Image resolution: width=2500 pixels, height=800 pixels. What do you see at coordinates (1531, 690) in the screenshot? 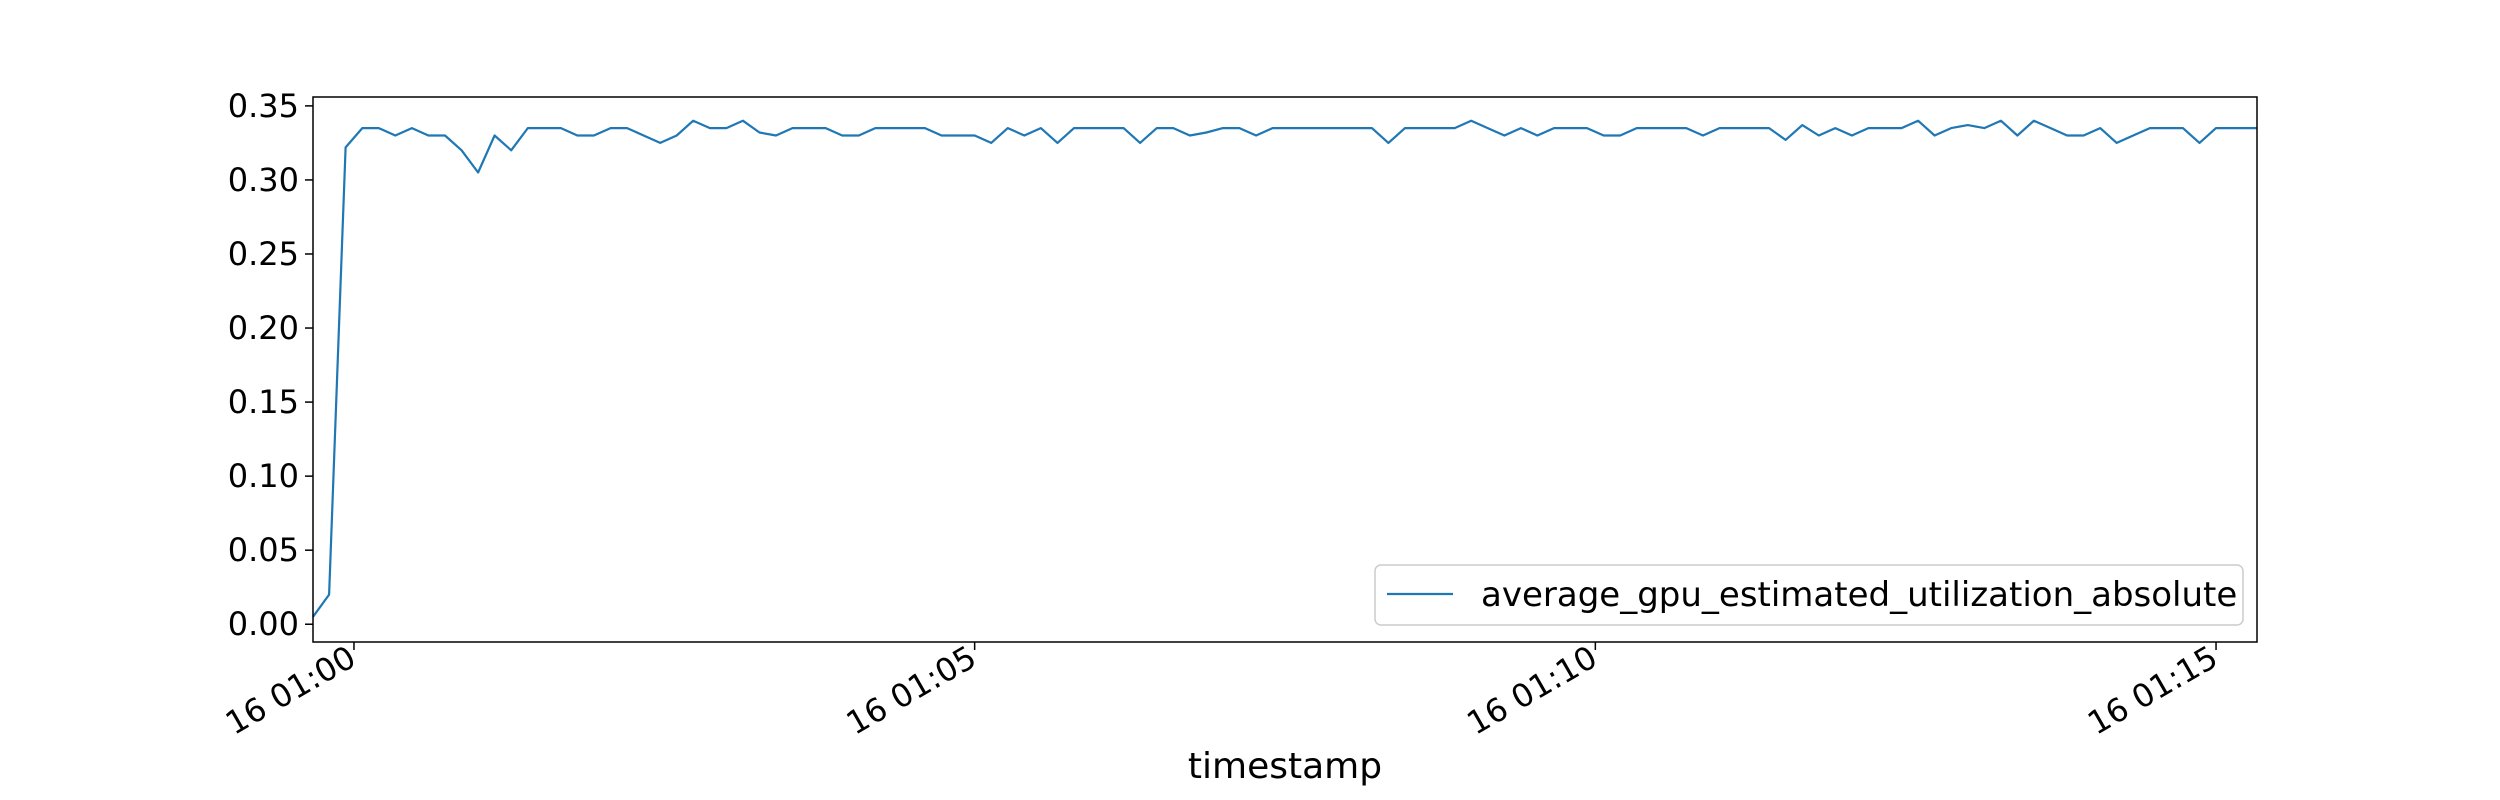
I see `x-tick-label: 16 01:10` at bounding box center [1531, 690].